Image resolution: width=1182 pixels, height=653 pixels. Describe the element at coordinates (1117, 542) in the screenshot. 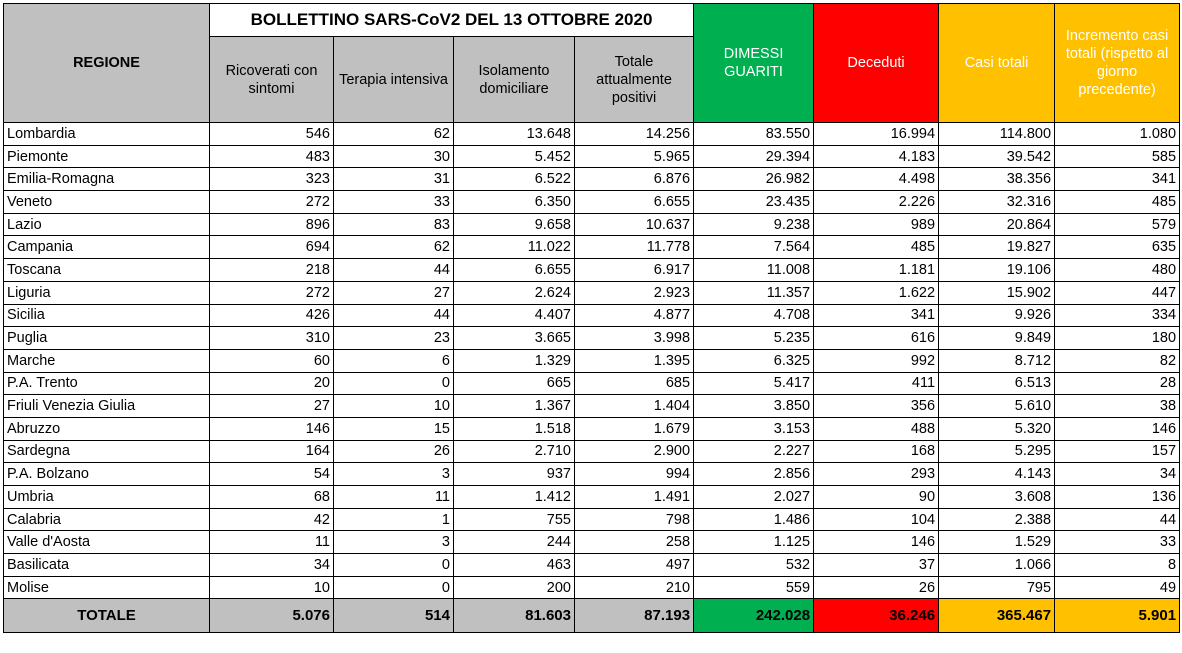

I see `cell-incremento: 33` at that location.